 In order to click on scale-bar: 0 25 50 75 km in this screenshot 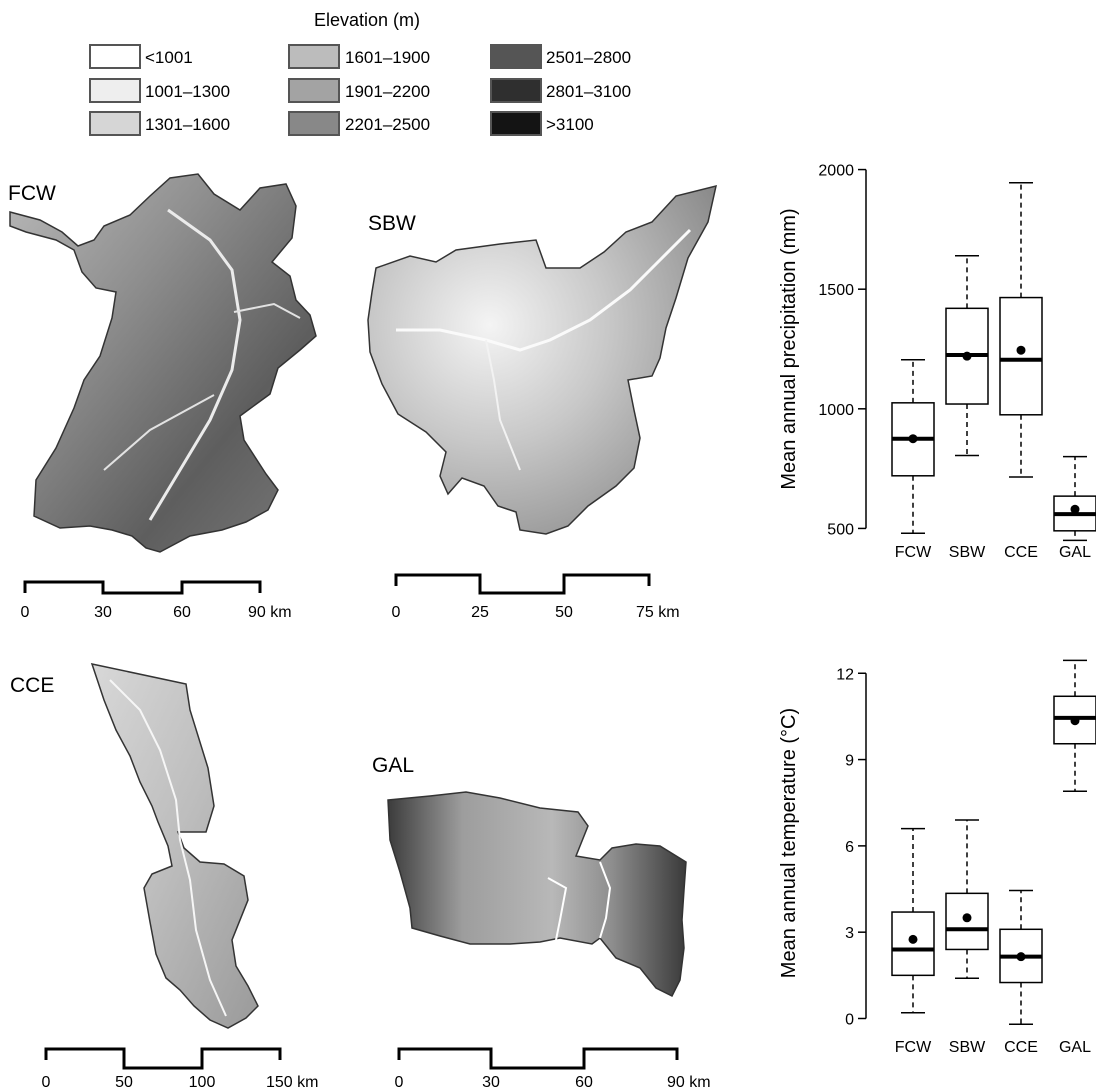, I will do `click(536, 597)`.